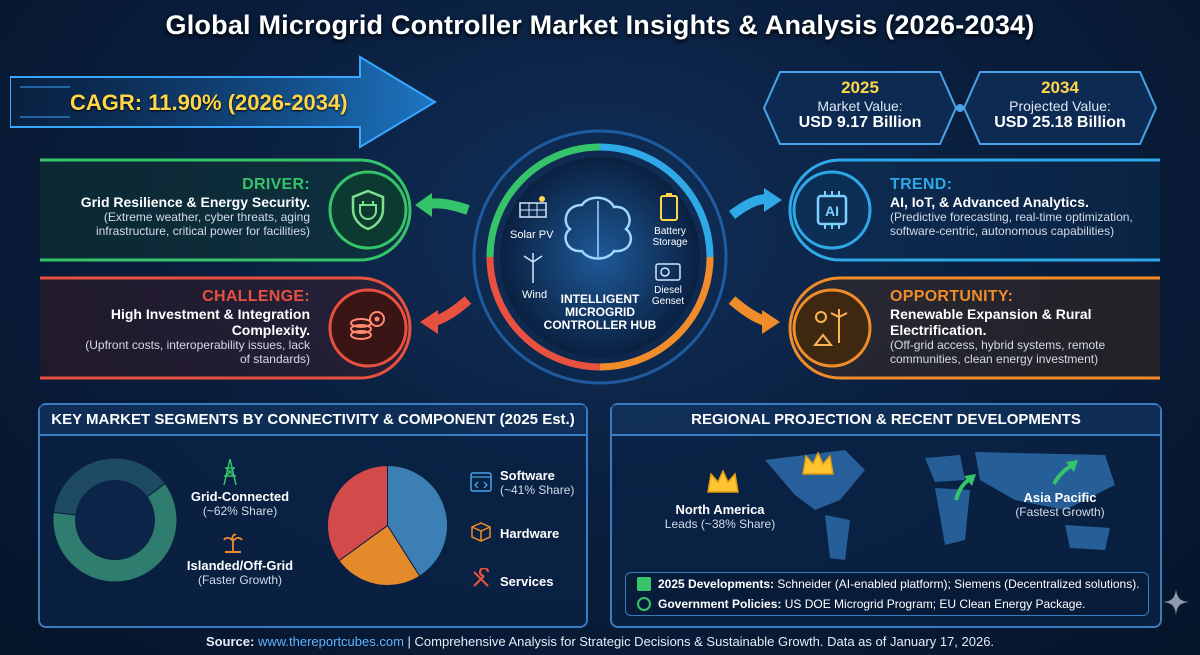  Describe the element at coordinates (256, 296) in the screenshot. I see `challenge-heading: CHALLENGE:` at that location.